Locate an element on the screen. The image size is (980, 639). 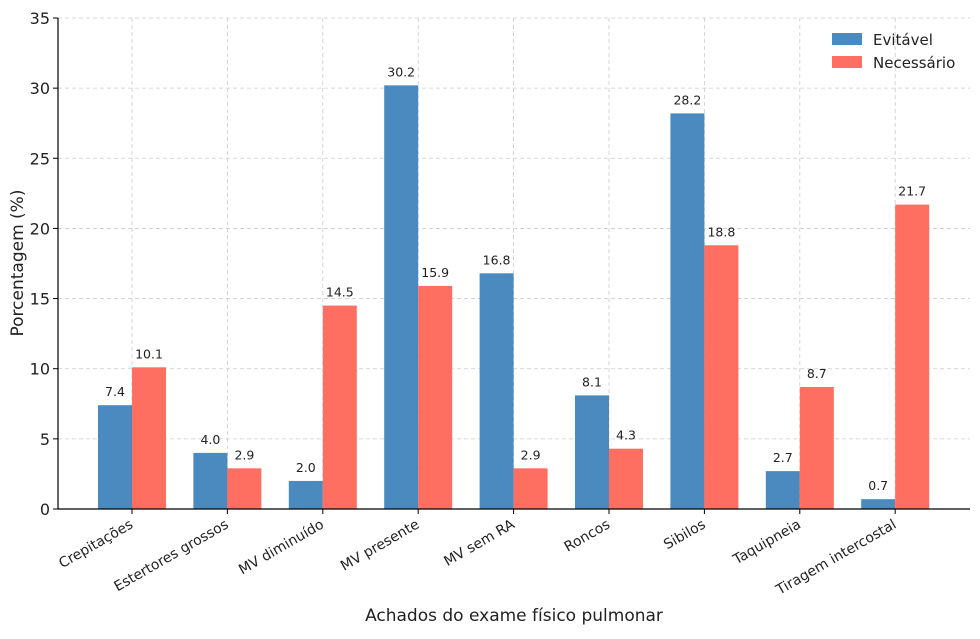
data-label: 10.1 is located at coordinates (149, 353).